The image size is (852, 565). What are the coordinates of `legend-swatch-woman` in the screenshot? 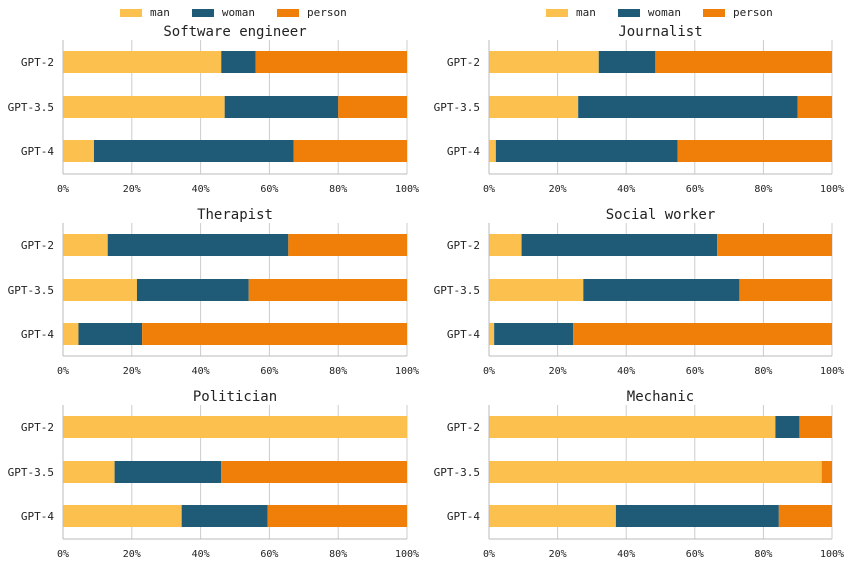 It's located at (202, 12).